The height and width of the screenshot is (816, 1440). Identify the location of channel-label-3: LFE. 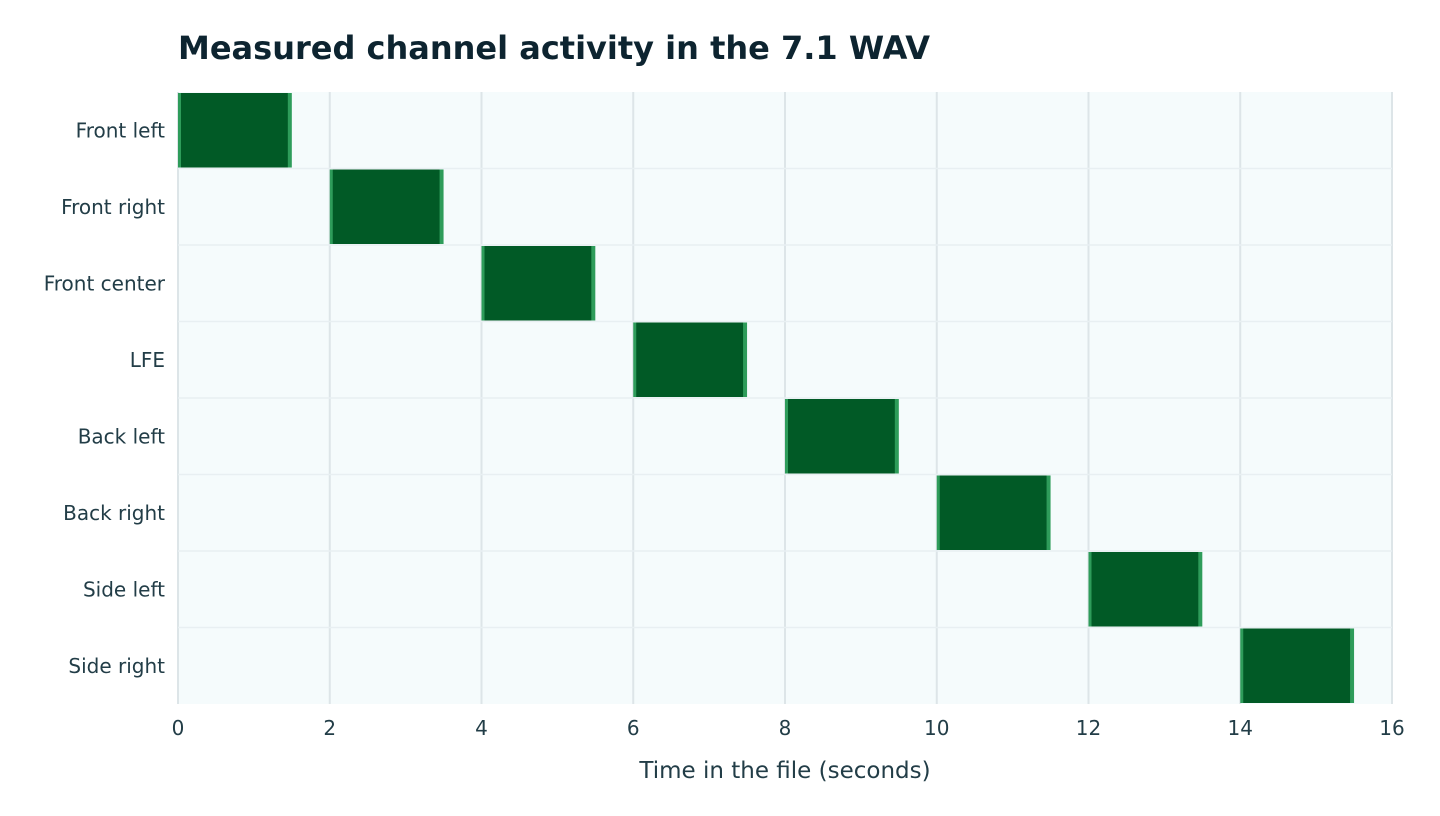
(147, 360).